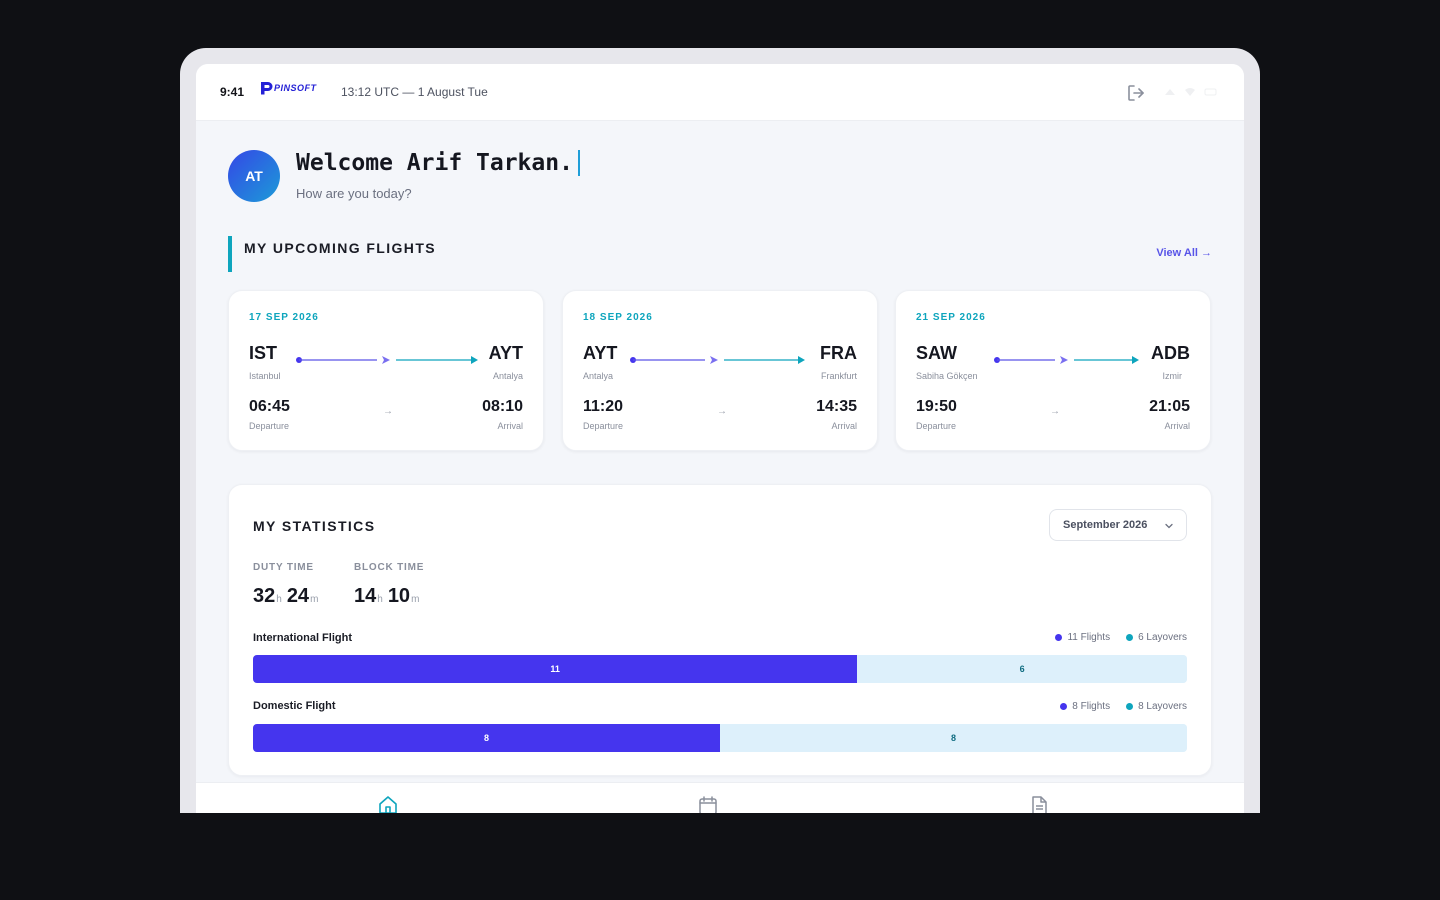  What do you see at coordinates (1089, 637) in the screenshot?
I see `legend-flights-text: 11 Flights` at bounding box center [1089, 637].